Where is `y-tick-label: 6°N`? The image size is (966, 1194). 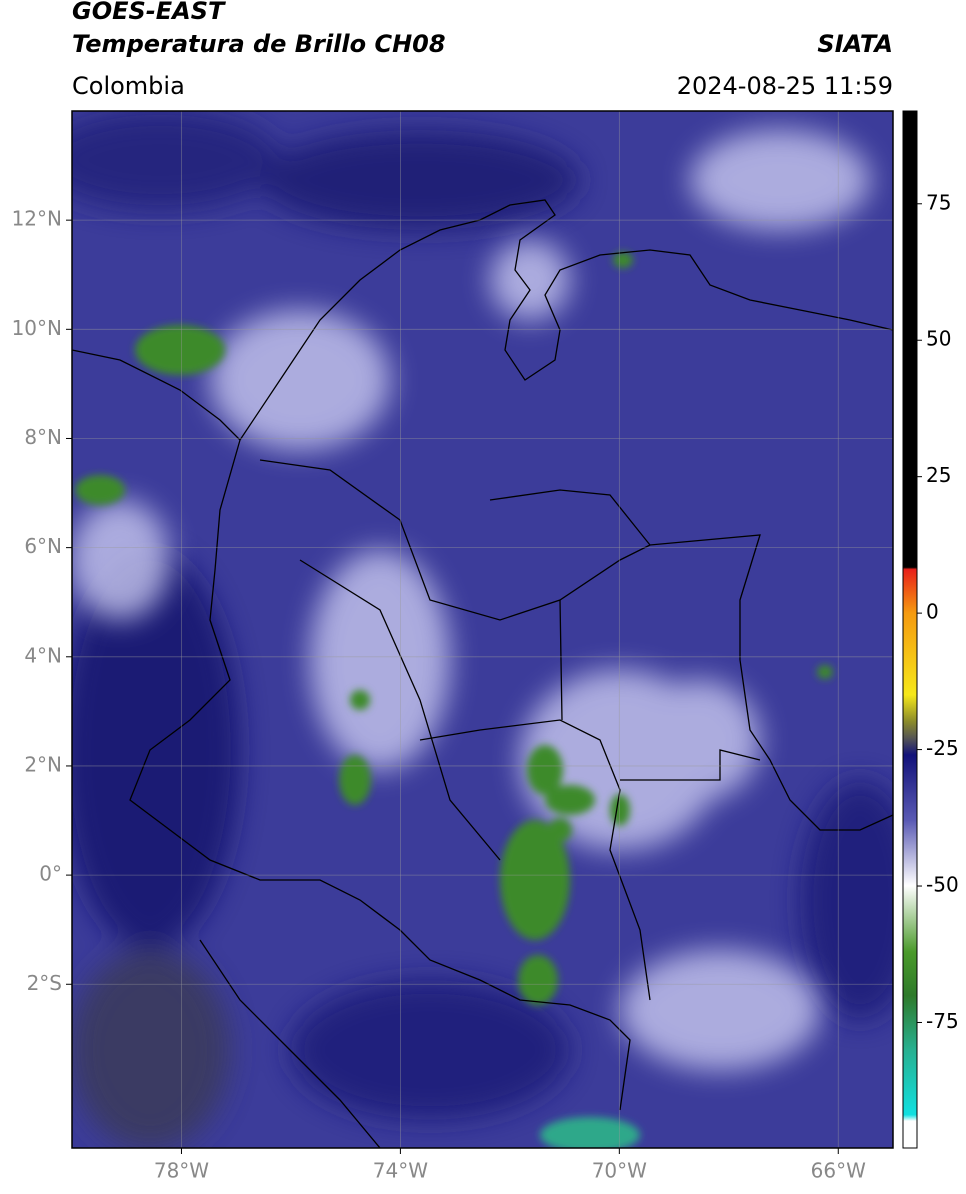
y-tick-label: 6°N is located at coordinates (43, 546).